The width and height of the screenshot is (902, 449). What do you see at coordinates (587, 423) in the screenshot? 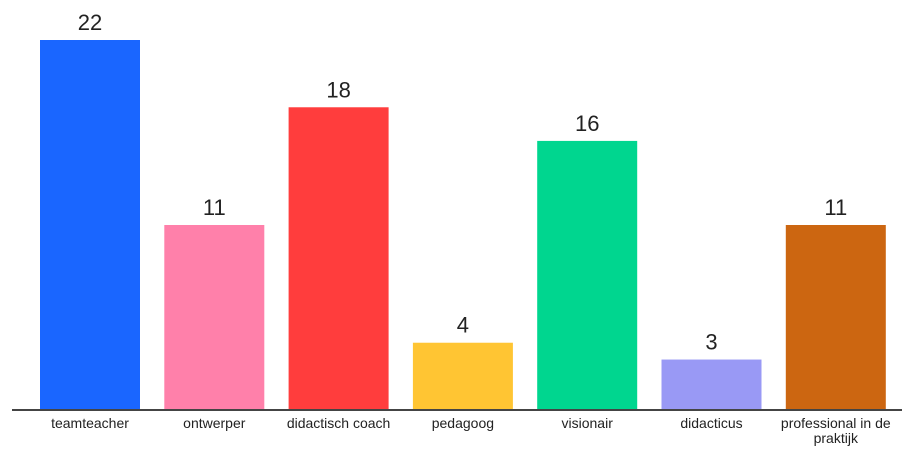
I see `category-label: visionair` at bounding box center [587, 423].